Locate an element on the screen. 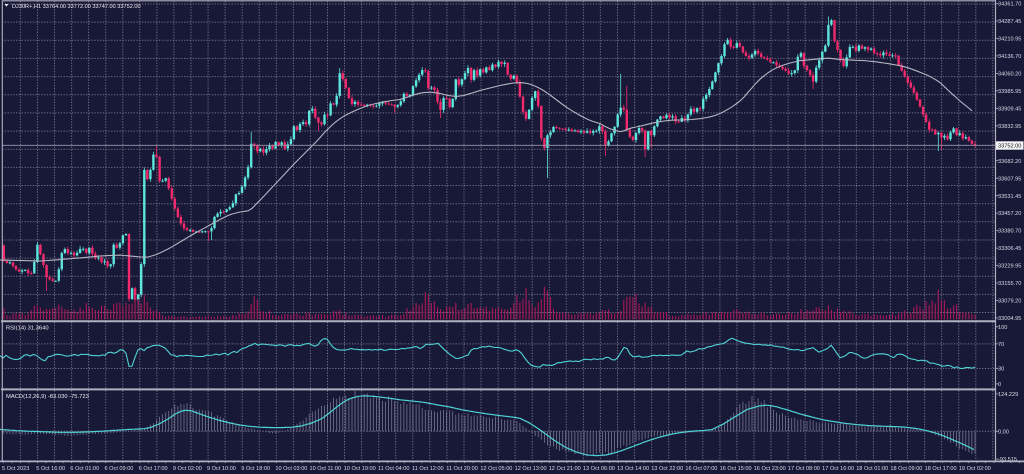  svg-text: 33306.45 is located at coordinates (1009, 249).